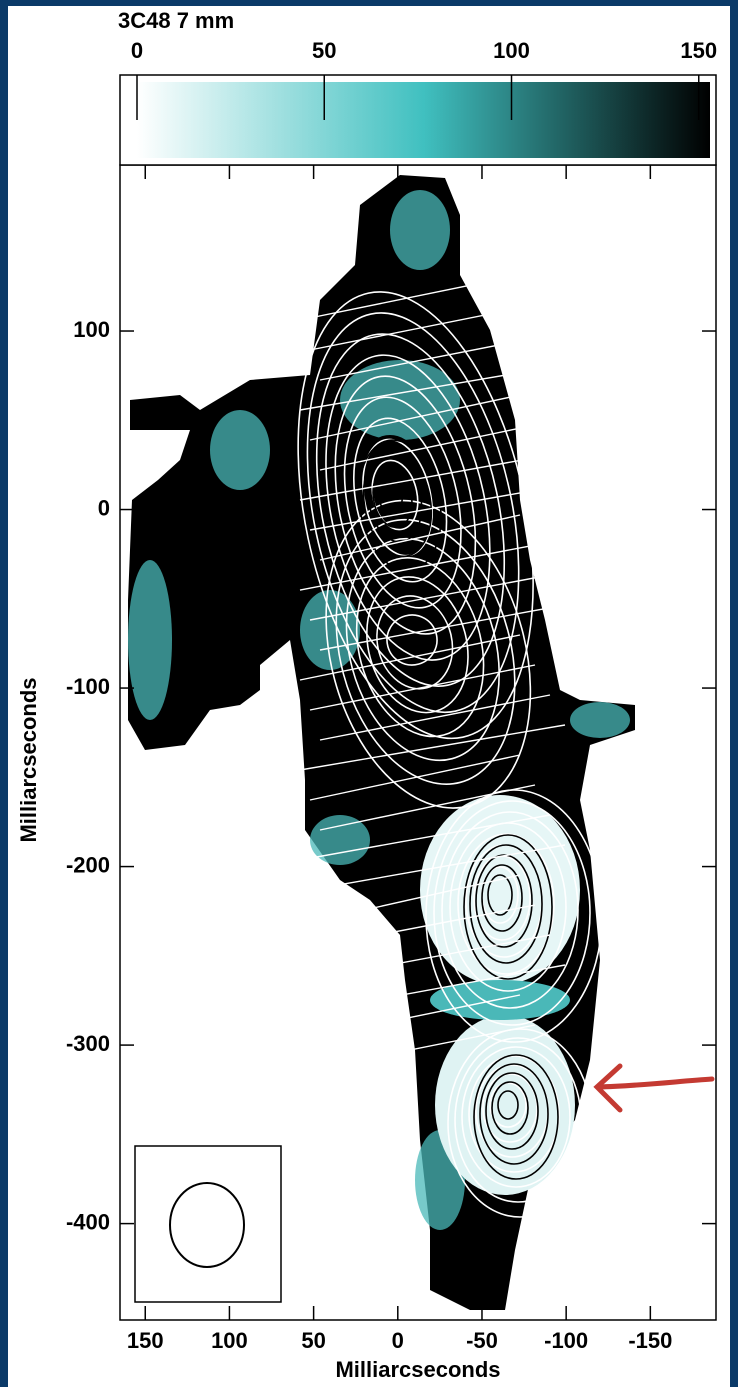 The width and height of the screenshot is (738, 1387). I want to click on x-tick-label: 0, so click(398, 1340).